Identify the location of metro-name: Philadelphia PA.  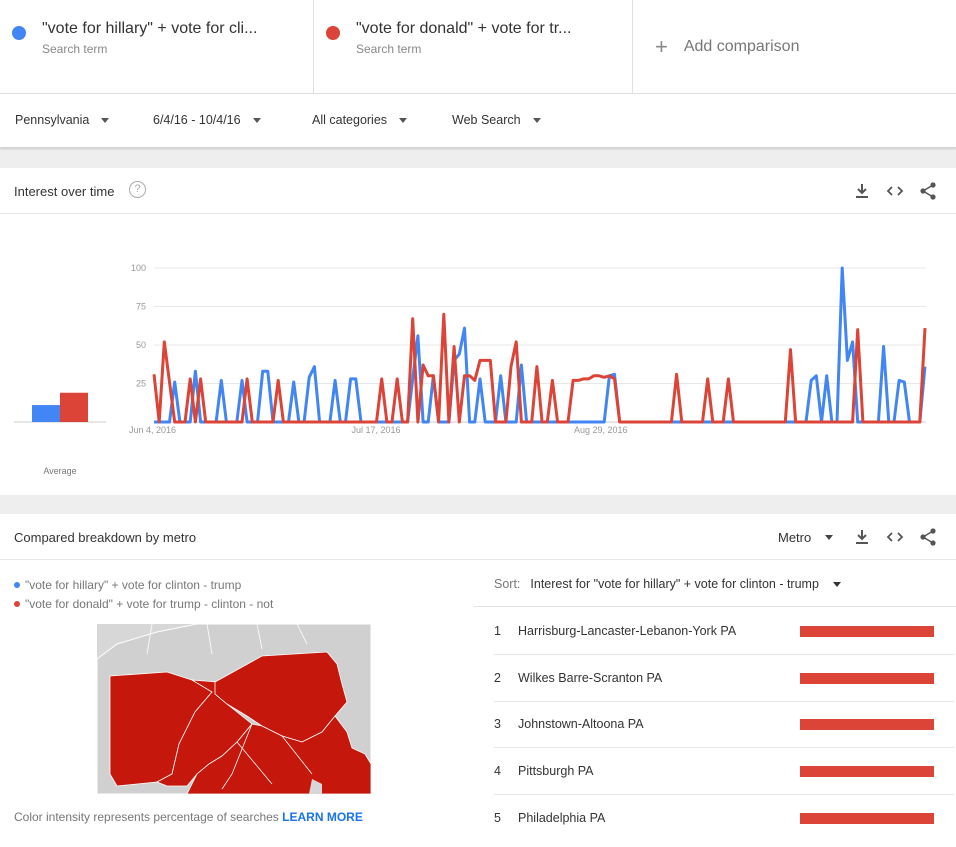
(562, 818).